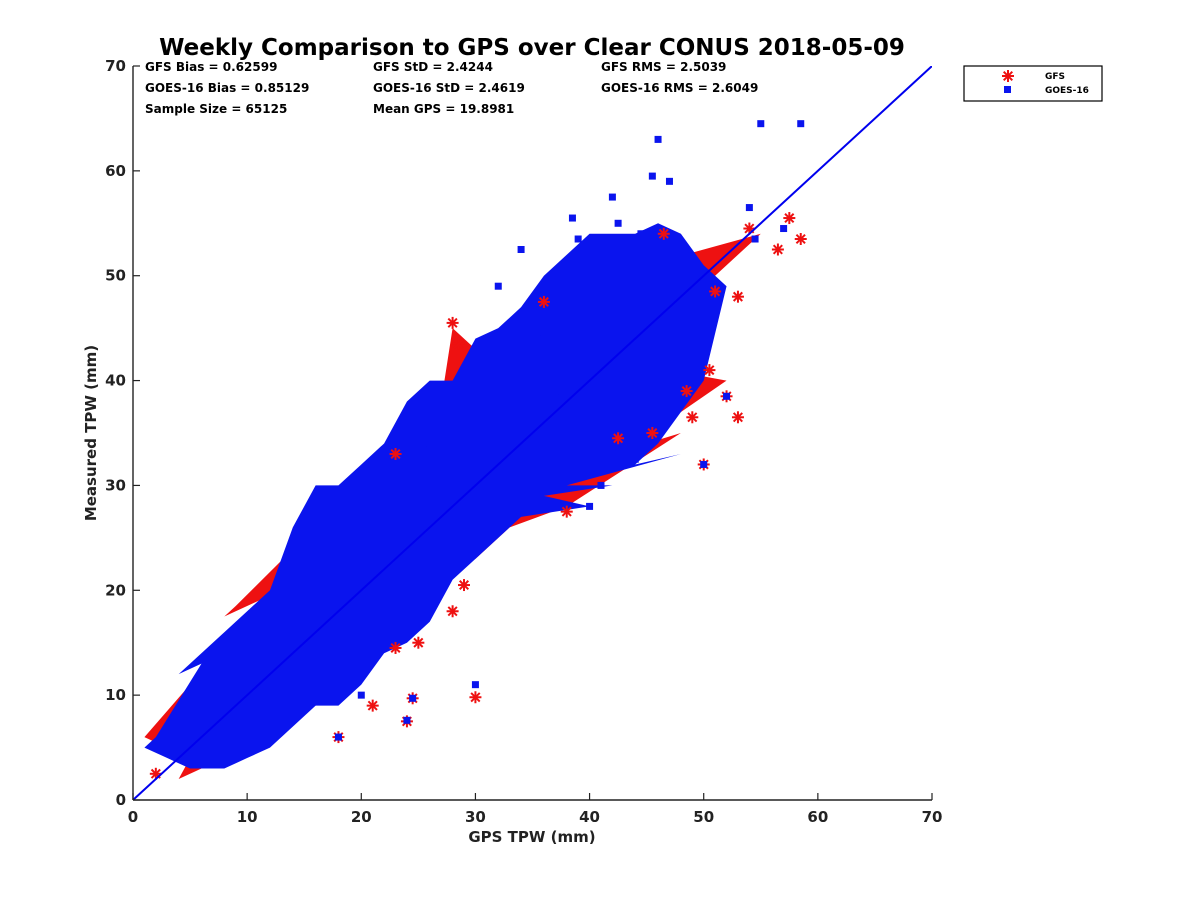 The image size is (1200, 900). What do you see at coordinates (115, 276) in the screenshot?
I see `y-tick-label: 50` at bounding box center [115, 276].